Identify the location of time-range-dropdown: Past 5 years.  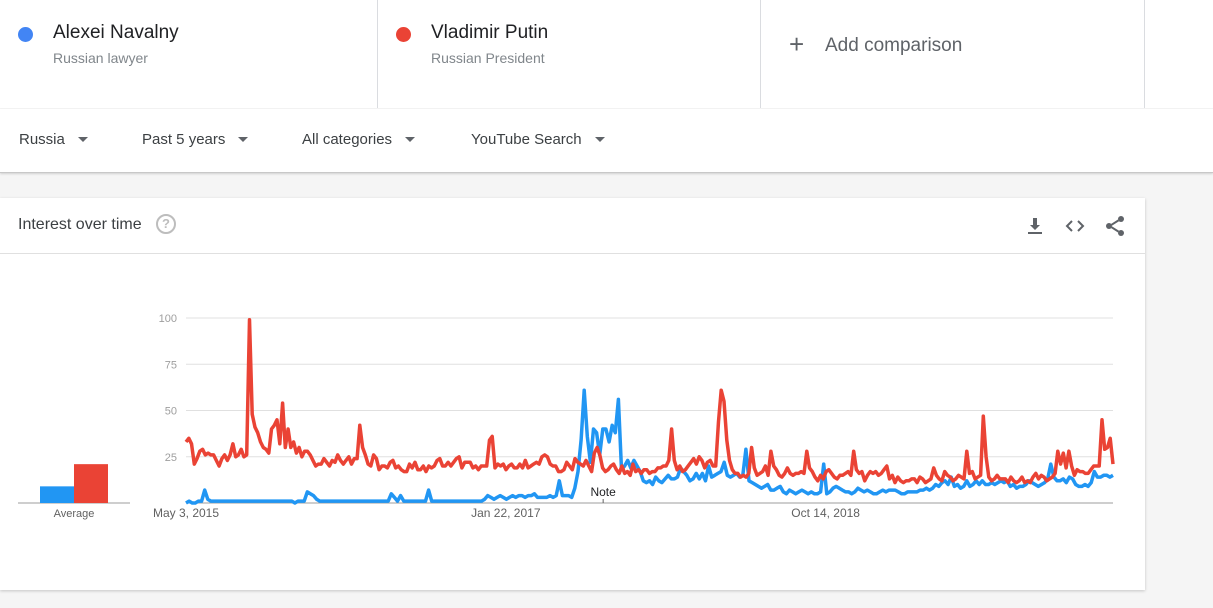
(195, 139).